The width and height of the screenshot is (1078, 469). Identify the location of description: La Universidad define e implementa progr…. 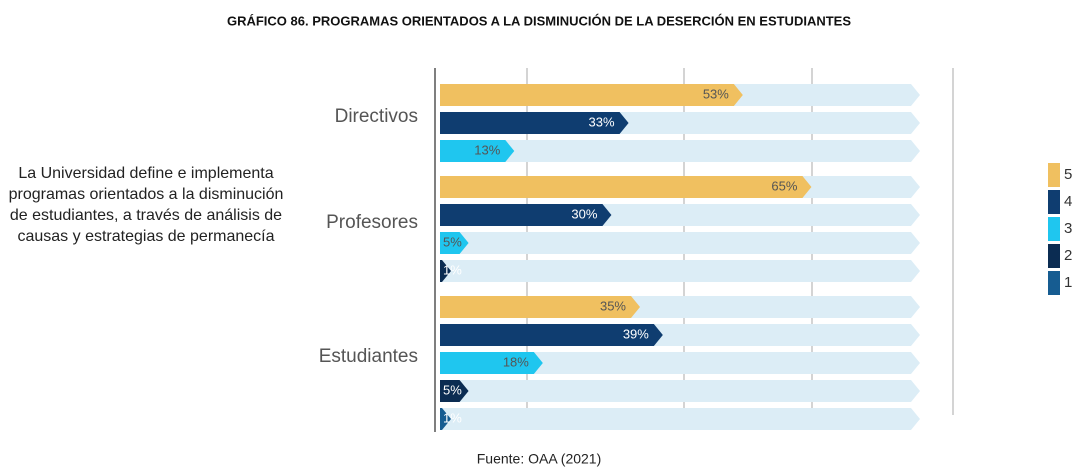
(146, 205).